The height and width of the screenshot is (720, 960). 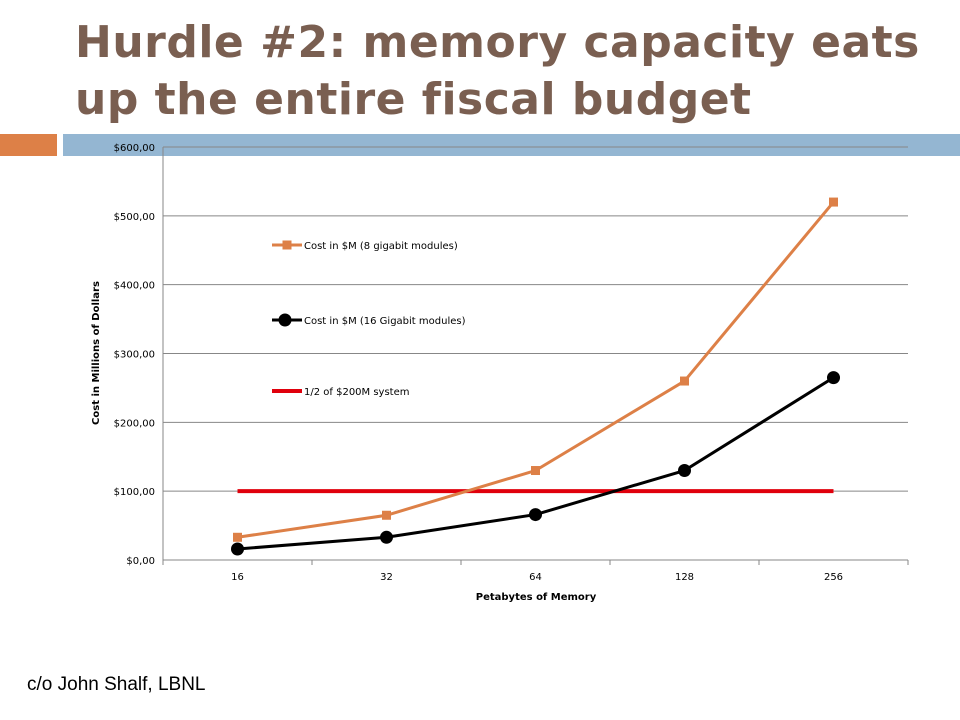 What do you see at coordinates (134, 492) in the screenshot?
I see `y-tick-label: $100,00` at bounding box center [134, 492].